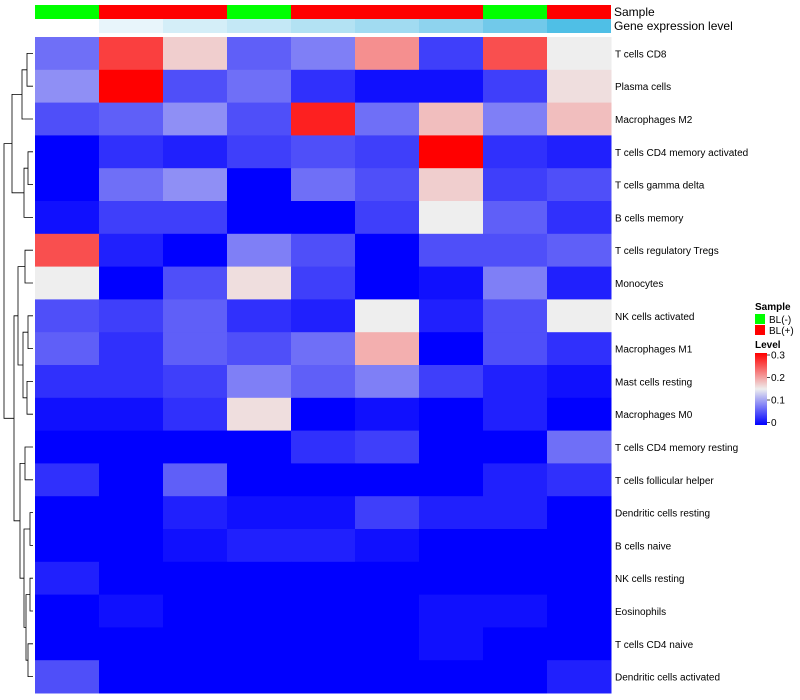 The height and width of the screenshot is (700, 800). Describe the element at coordinates (760, 330) in the screenshot. I see `sample-legend-swatch` at that location.